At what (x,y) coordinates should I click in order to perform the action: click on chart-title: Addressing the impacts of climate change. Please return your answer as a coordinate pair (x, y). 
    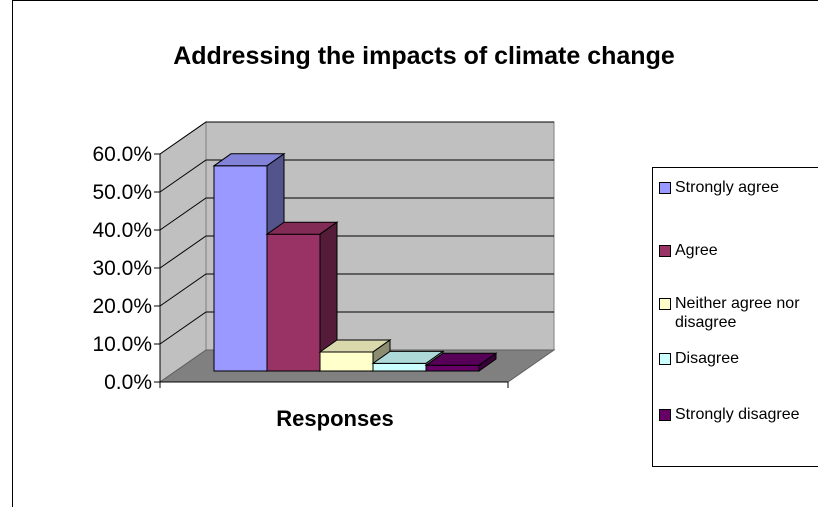
    Looking at the image, I should click on (424, 56).